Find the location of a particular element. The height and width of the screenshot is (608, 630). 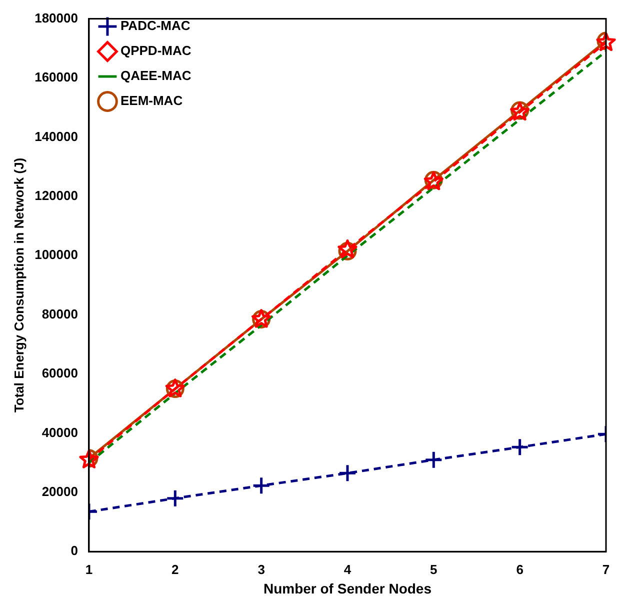

y-tick-label: 140000 is located at coordinates (56, 136).